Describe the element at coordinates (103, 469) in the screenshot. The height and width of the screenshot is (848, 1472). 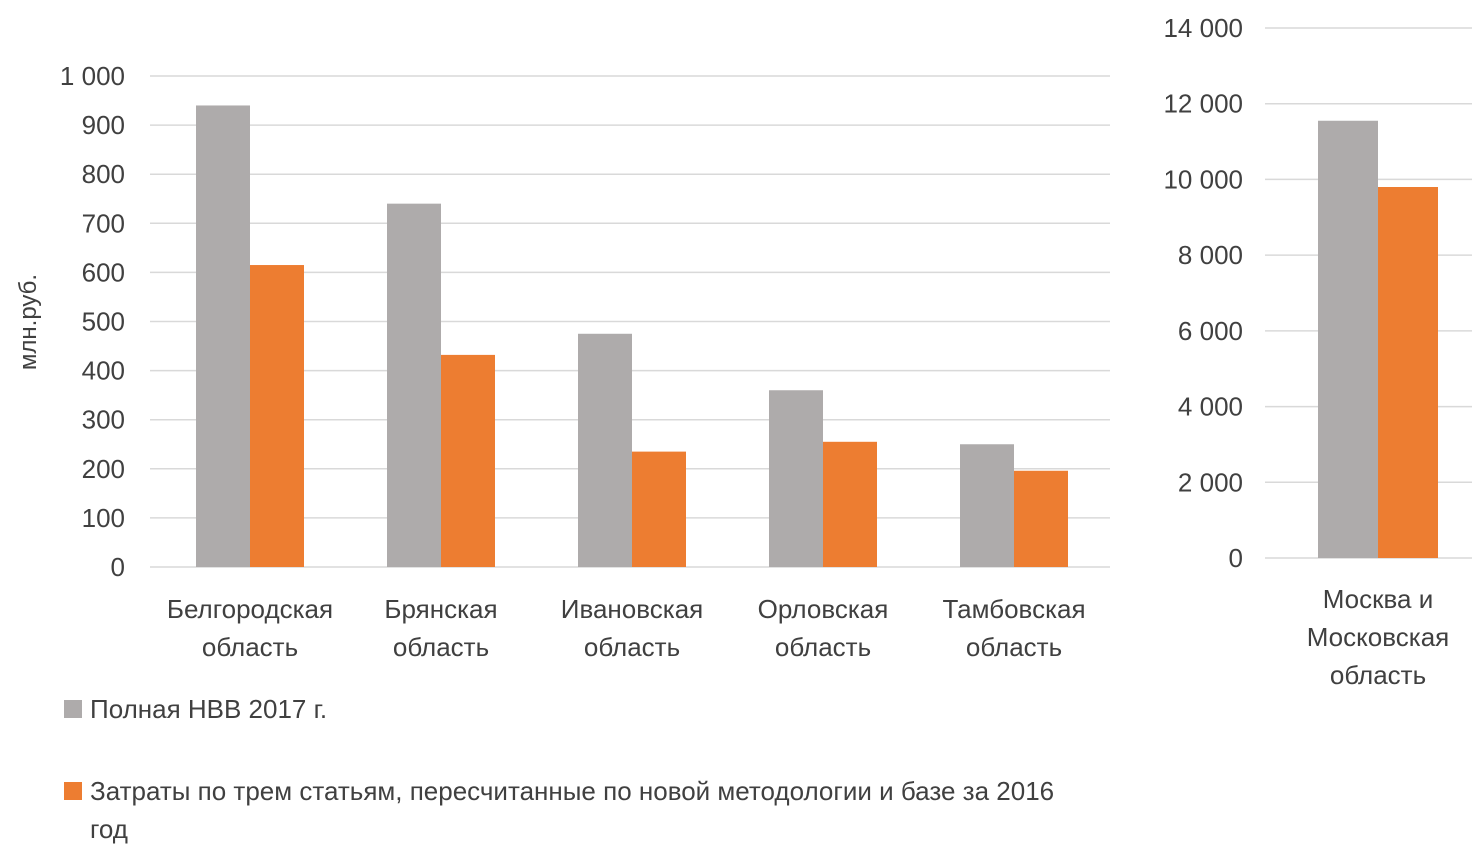
I see `y-tick-label: 200` at that location.